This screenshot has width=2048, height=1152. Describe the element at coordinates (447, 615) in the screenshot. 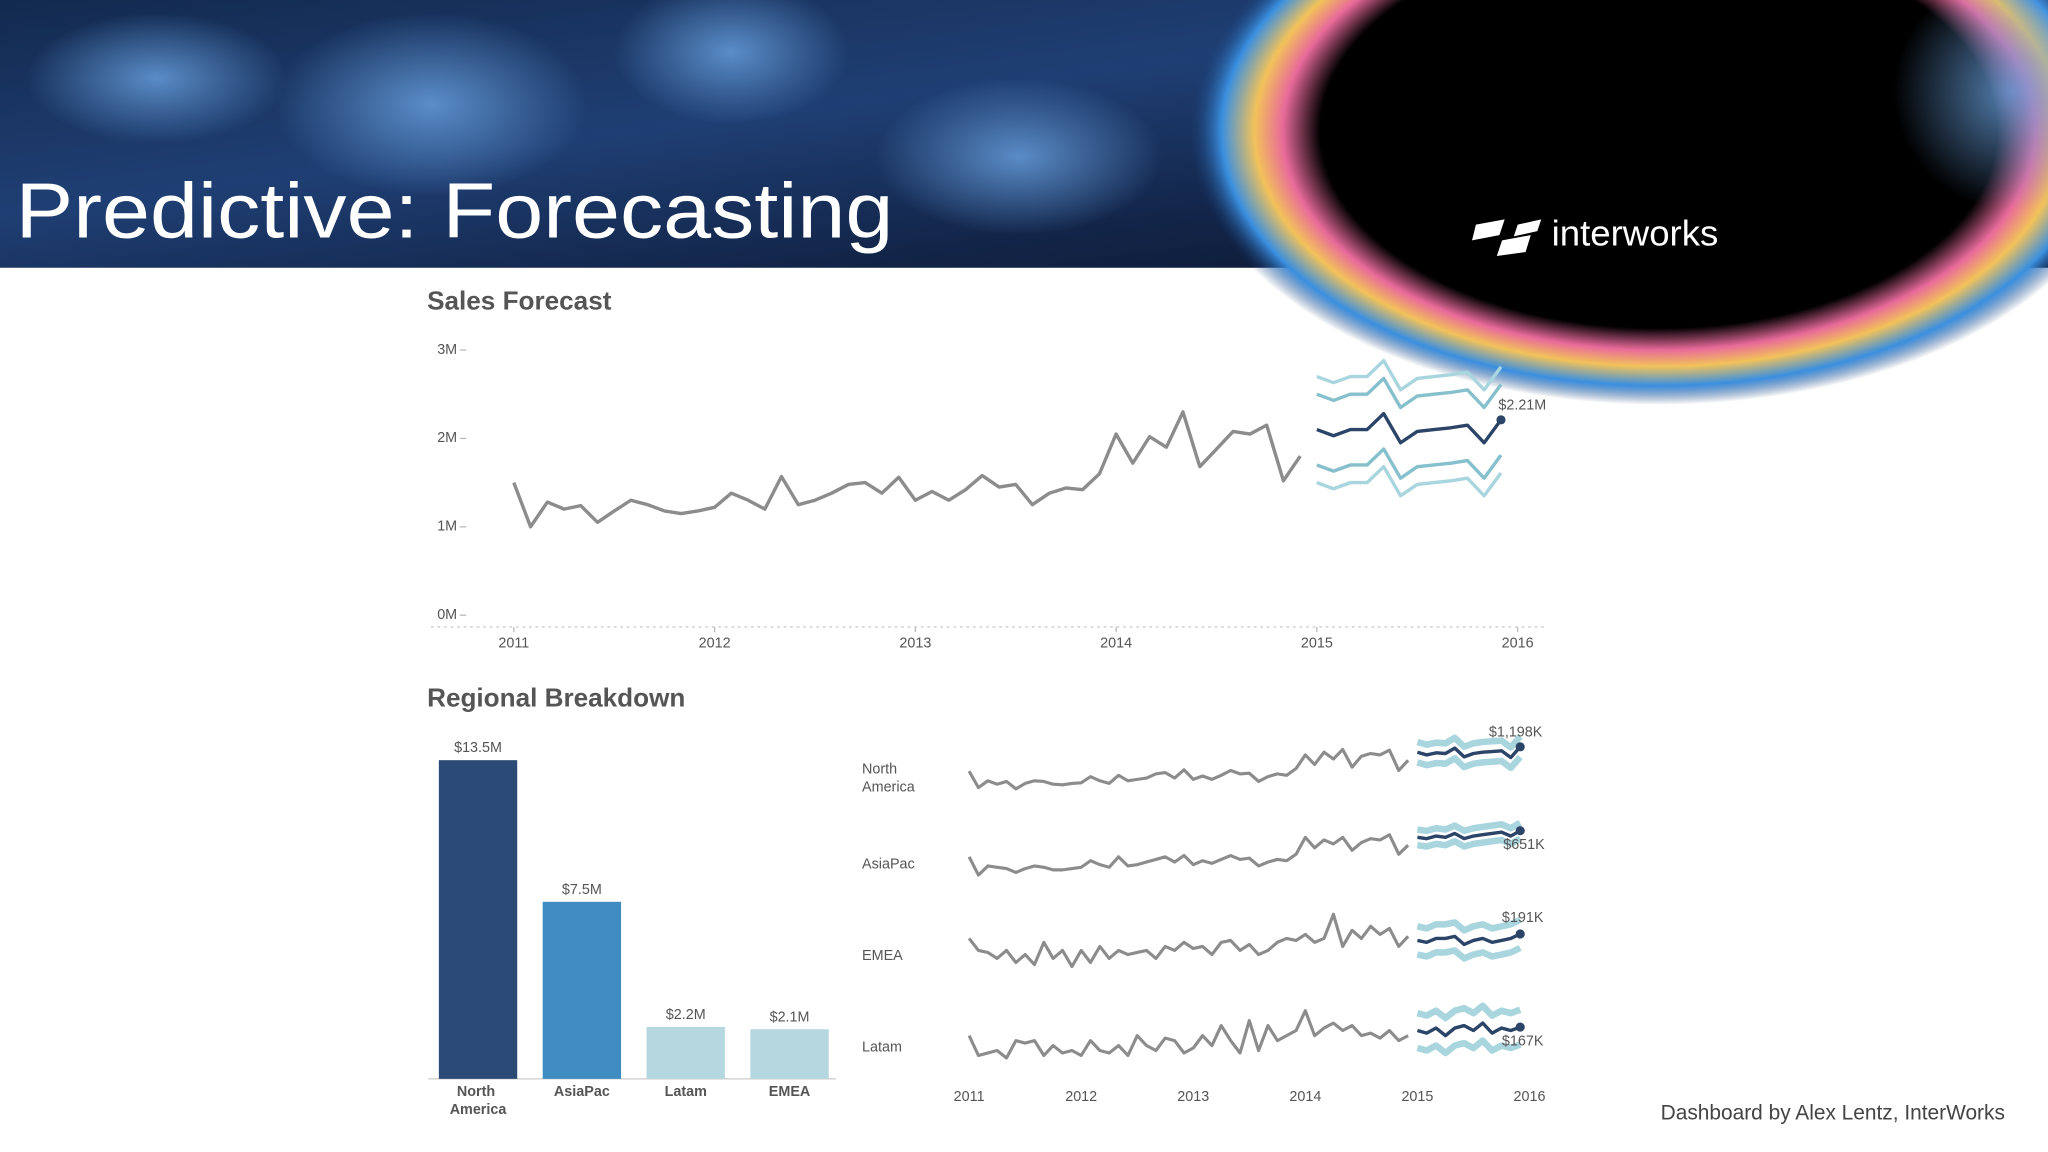

I see `y-tick-label: 0M` at that location.